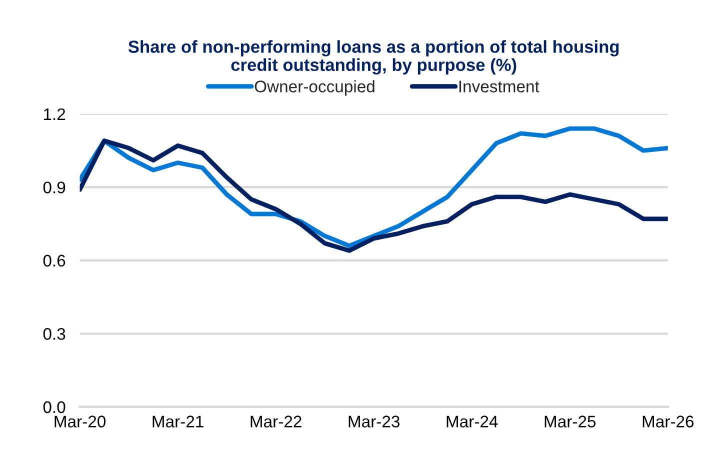 The width and height of the screenshot is (706, 465). What do you see at coordinates (54, 260) in the screenshot?
I see `y-tick-label: 0.6` at bounding box center [54, 260].